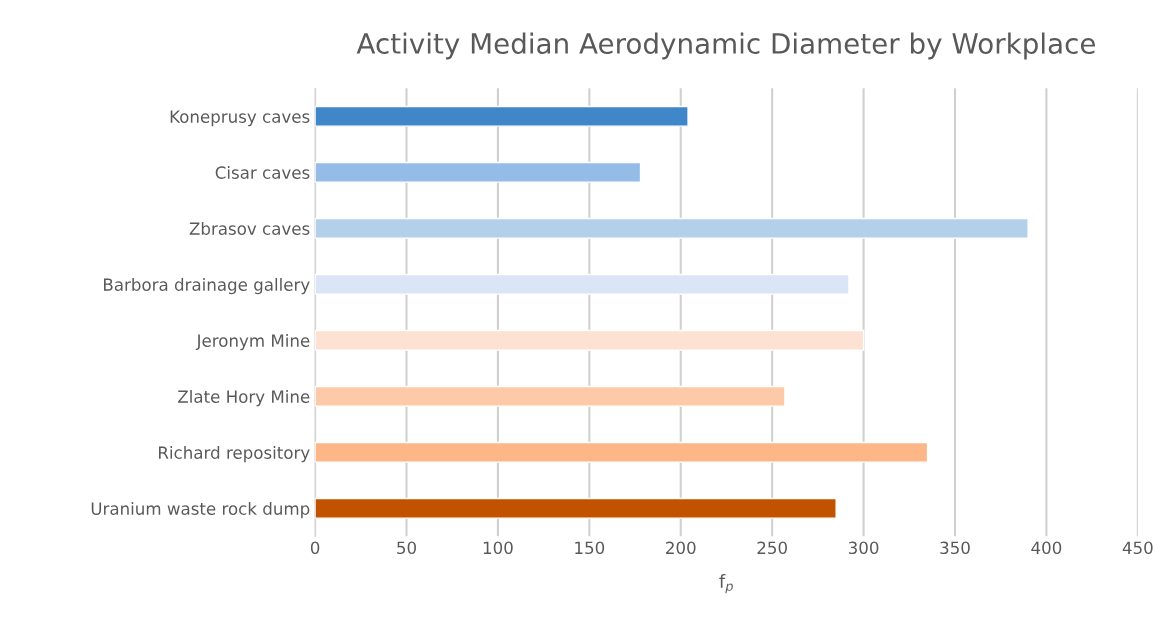 This screenshot has width=1167, height=631. What do you see at coordinates (681, 548) in the screenshot?
I see `x-tick-label: 200` at bounding box center [681, 548].